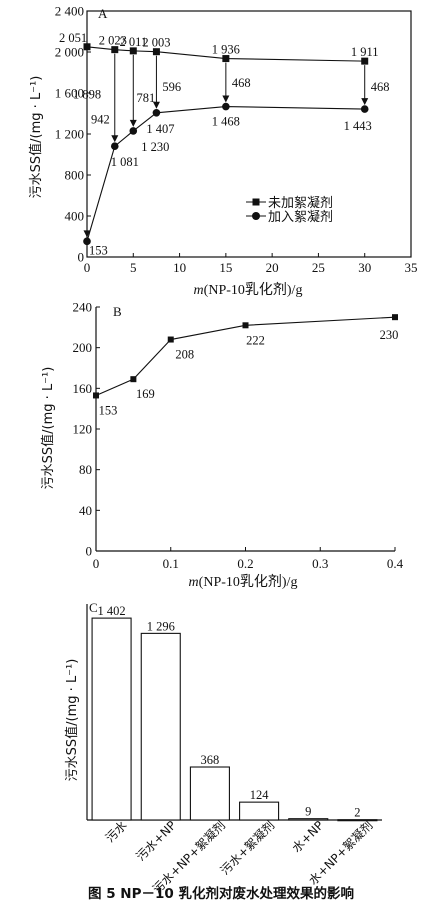 The height and width of the screenshot is (909, 443). What do you see at coordinates (146, 98) in the screenshot?
I see `panel-a-difference-label: 781` at bounding box center [146, 98].